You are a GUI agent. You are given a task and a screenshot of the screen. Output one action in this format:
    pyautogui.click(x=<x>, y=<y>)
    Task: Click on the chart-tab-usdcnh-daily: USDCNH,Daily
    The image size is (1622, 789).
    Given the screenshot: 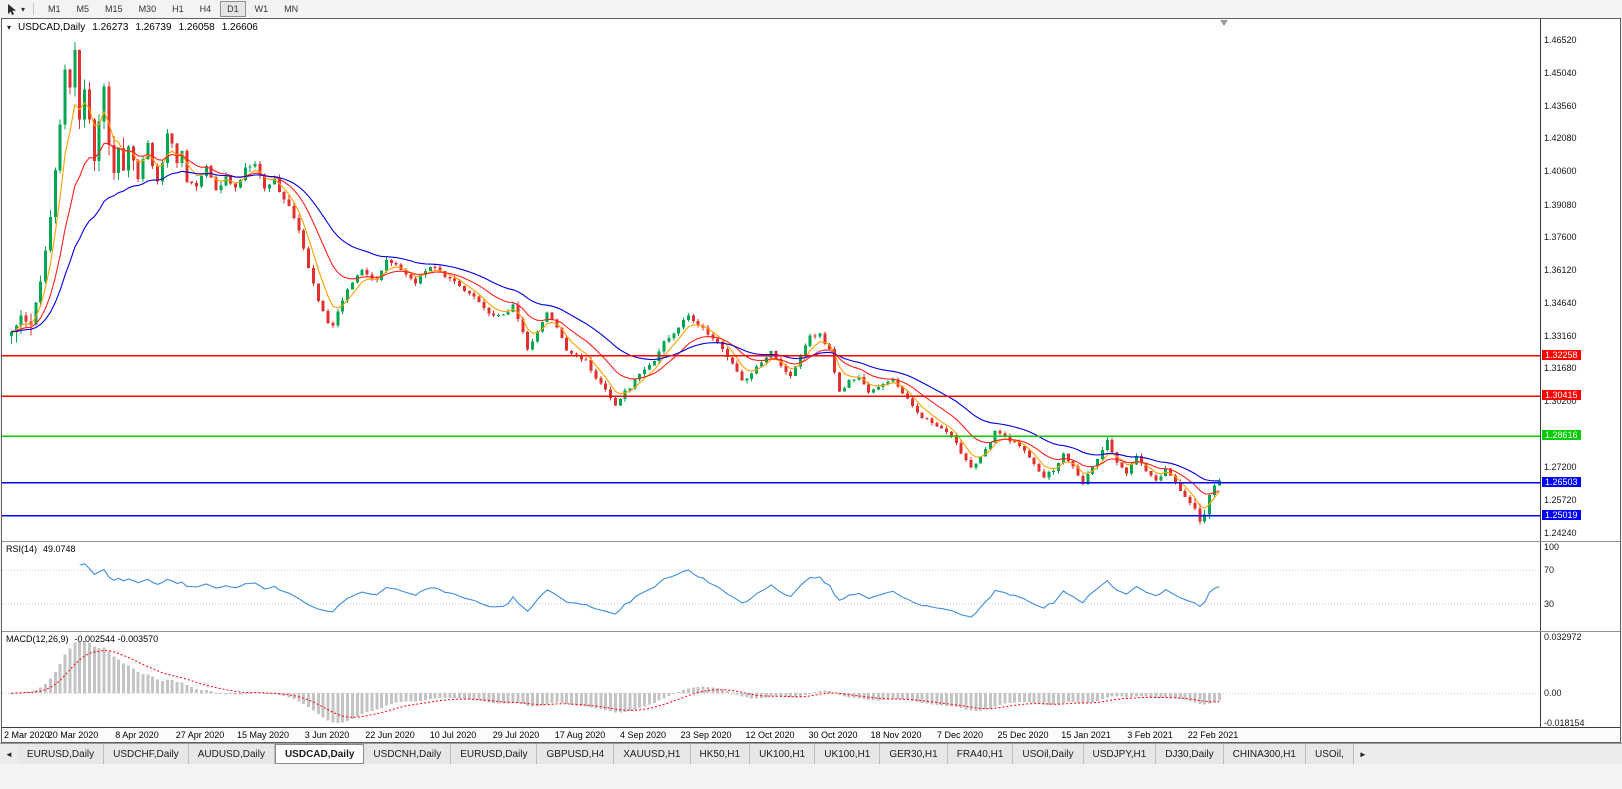 What is the action you would take?
    pyautogui.click(x=408, y=754)
    